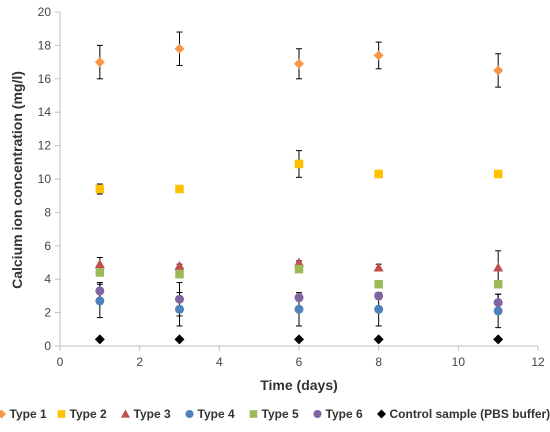 Image resolution: width=550 pixels, height=432 pixels. What do you see at coordinates (45, 146) in the screenshot?
I see `y-tick-label: 12` at bounding box center [45, 146].